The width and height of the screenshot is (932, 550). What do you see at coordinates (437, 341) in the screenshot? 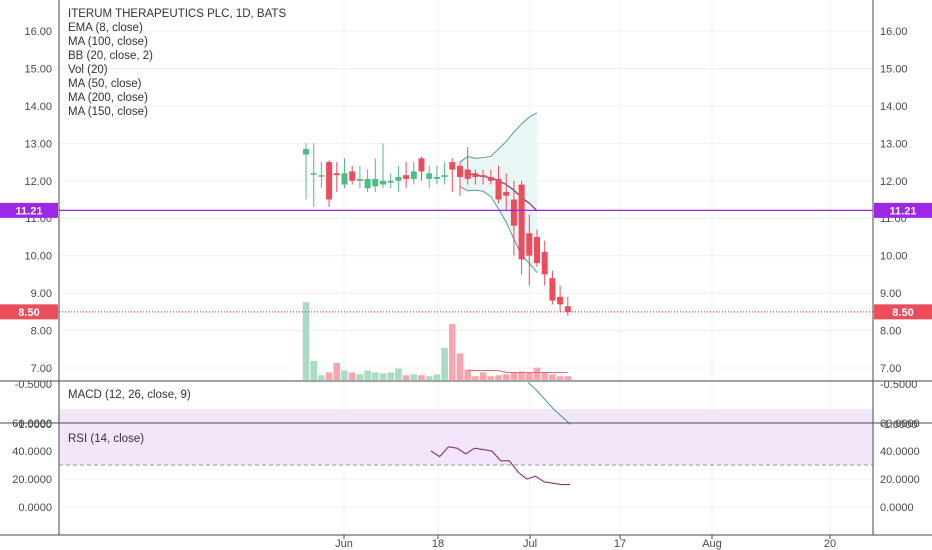
I see `volume-bars` at bounding box center [437, 341].